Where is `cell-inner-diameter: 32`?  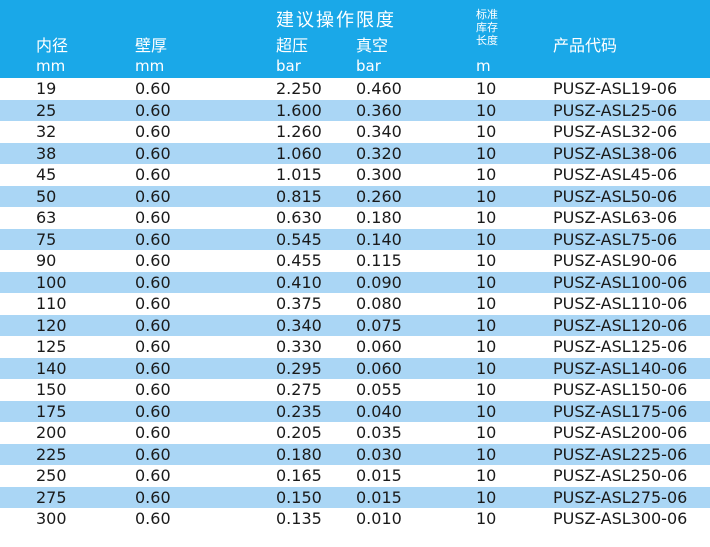
cell-inner-diameter: 32 is located at coordinates (46, 131).